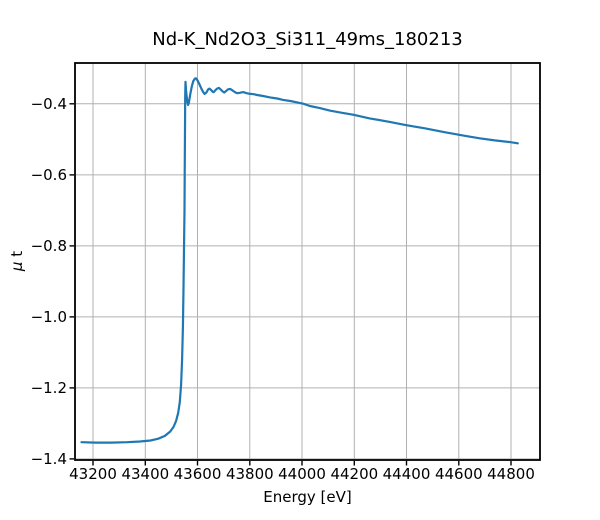  Describe the element at coordinates (459, 474) in the screenshot. I see `x-tick-label: 44600` at that location.